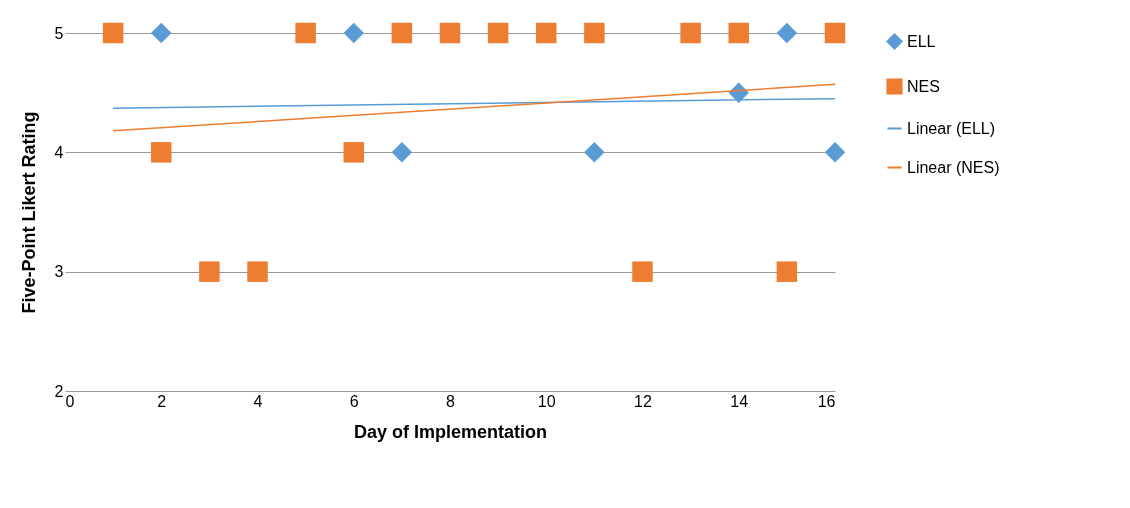 This screenshot has height=508, width=1130. I want to click on legend-label: Linear (NES), so click(953, 167).